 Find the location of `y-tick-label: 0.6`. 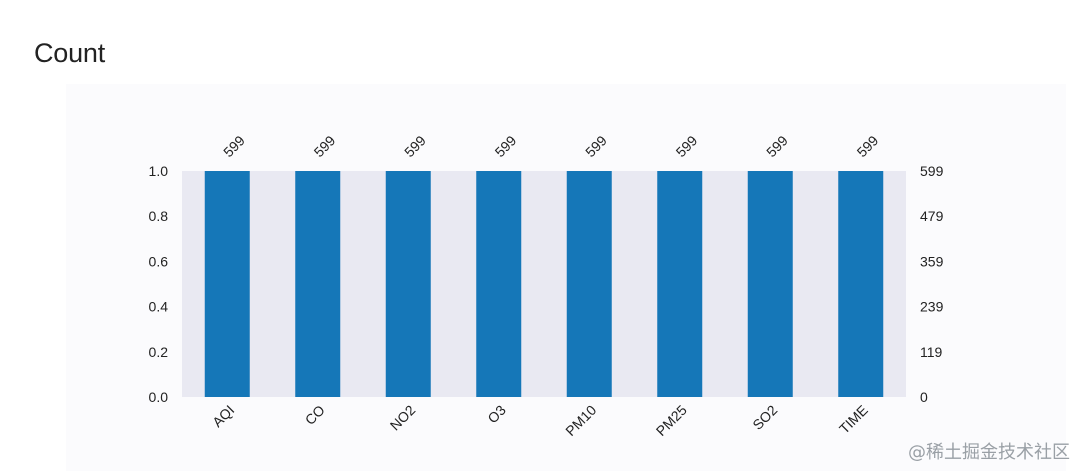

y-tick-label: 0.6 is located at coordinates (159, 261).